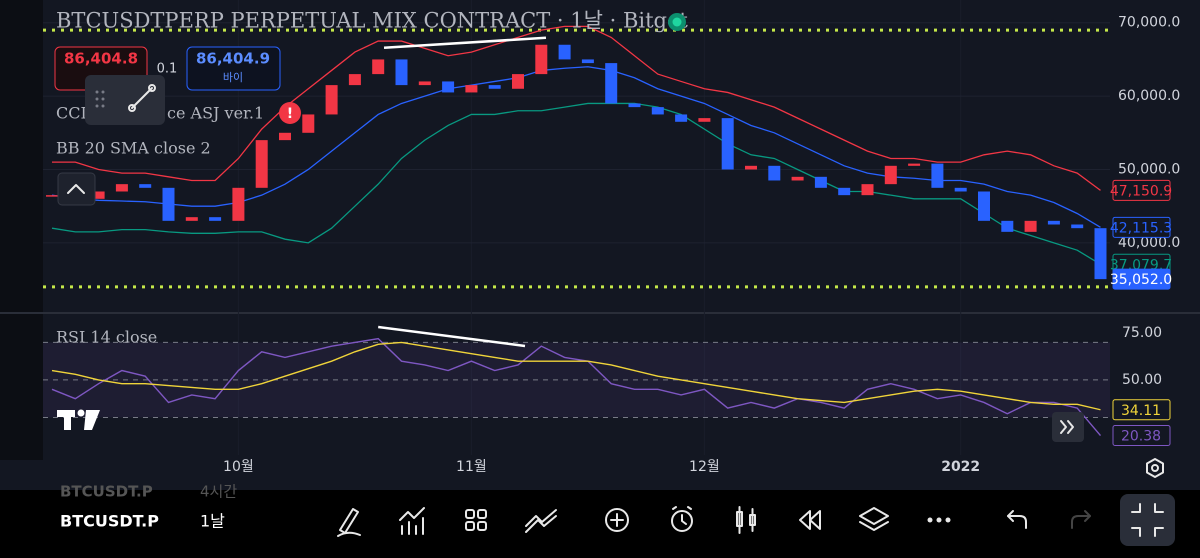  What do you see at coordinates (290, 113) in the screenshot?
I see `error-icon` at bounding box center [290, 113].